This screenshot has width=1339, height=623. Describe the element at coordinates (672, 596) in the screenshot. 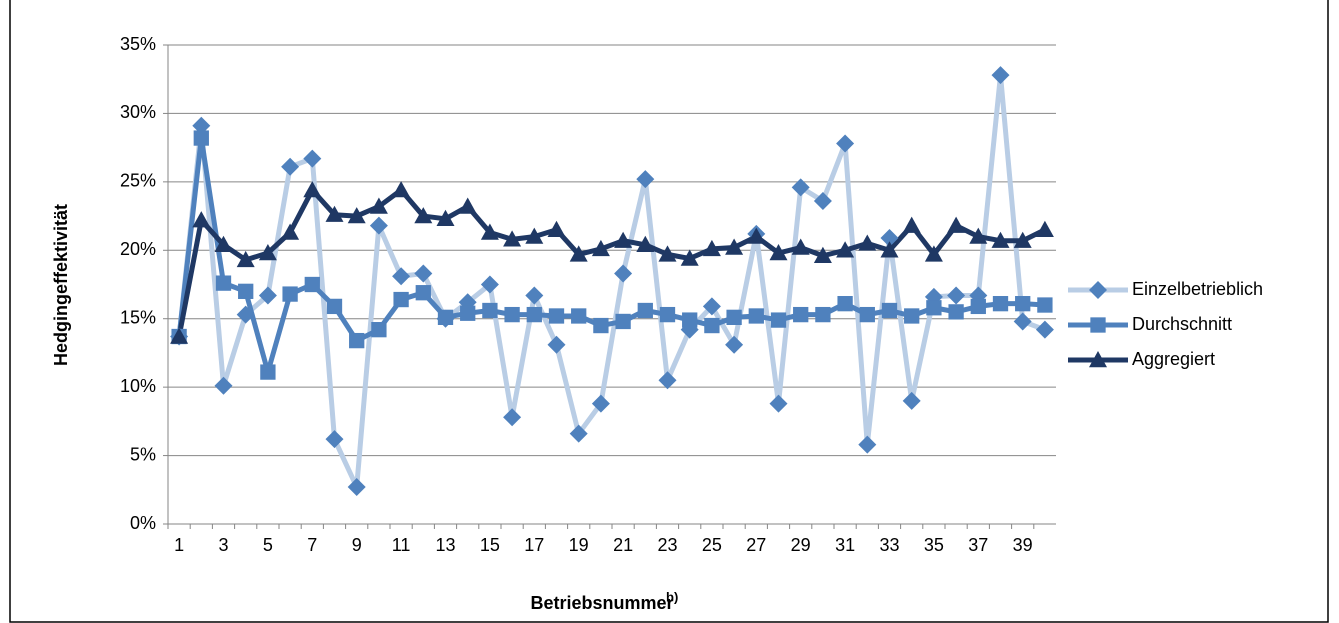

I see `x-axis-title-note: b)` at that location.